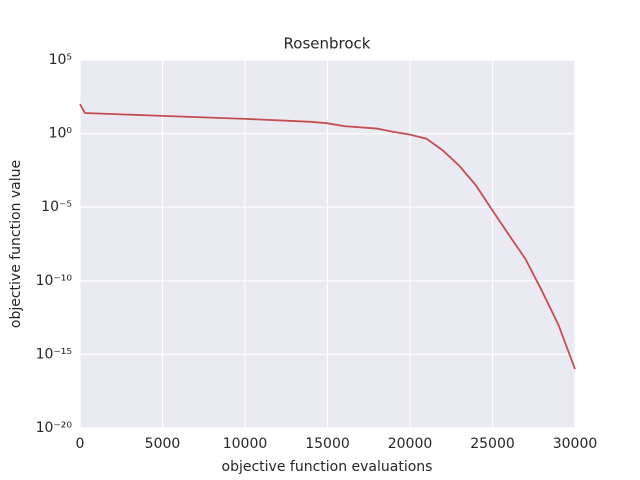 This screenshot has height=480, width=640. I want to click on x-tick-label: 0, so click(80, 444).